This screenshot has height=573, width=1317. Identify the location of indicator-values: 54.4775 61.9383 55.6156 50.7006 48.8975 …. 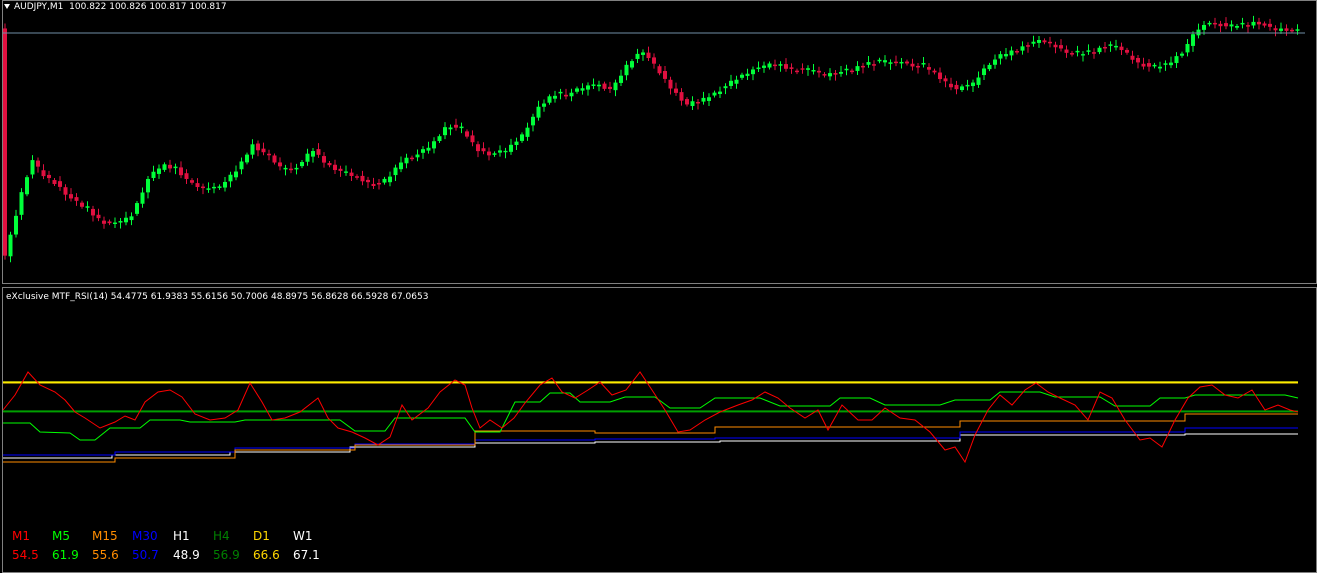
(269, 297).